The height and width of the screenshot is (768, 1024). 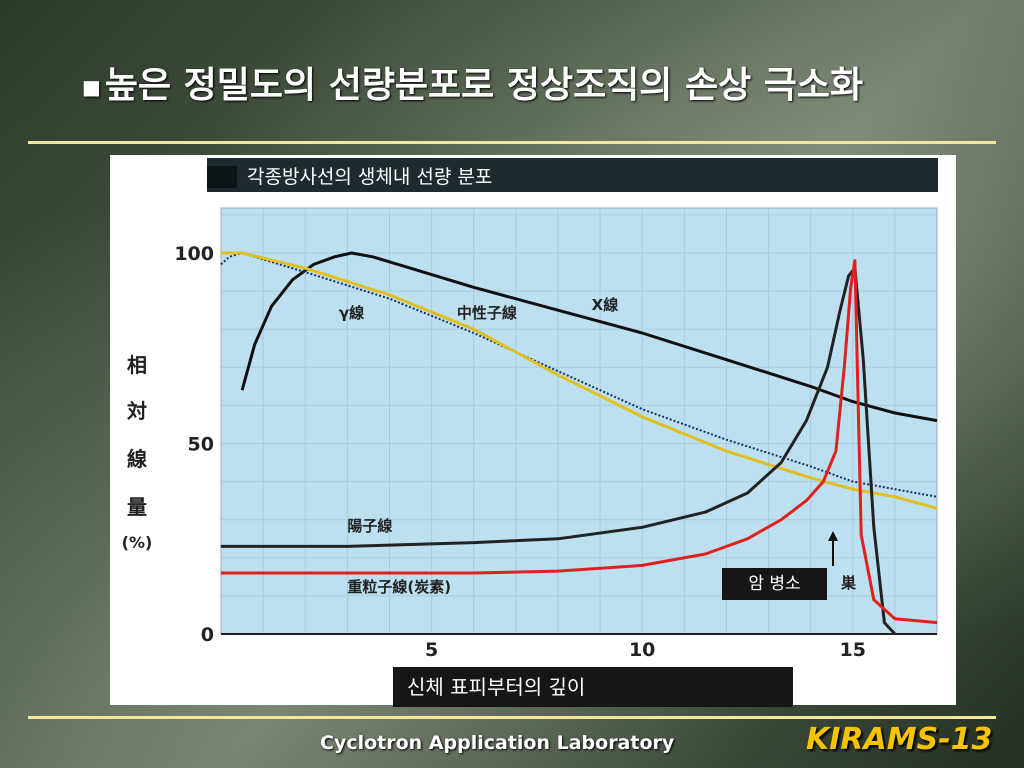 What do you see at coordinates (512, 717) in the screenshot?
I see `bottom-divider` at bounding box center [512, 717].